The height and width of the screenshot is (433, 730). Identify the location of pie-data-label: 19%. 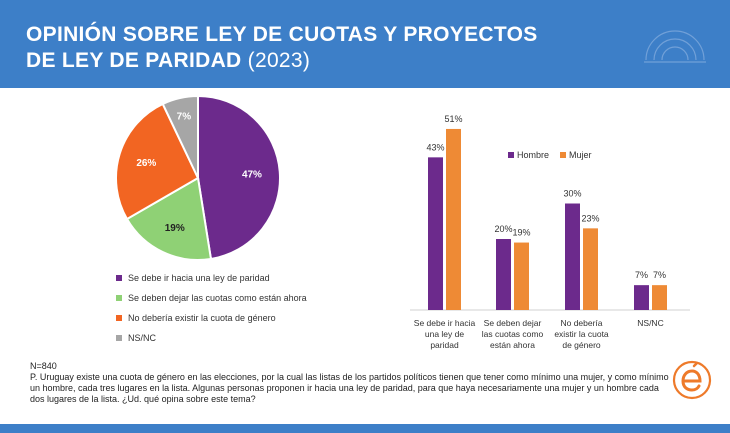
(175, 228).